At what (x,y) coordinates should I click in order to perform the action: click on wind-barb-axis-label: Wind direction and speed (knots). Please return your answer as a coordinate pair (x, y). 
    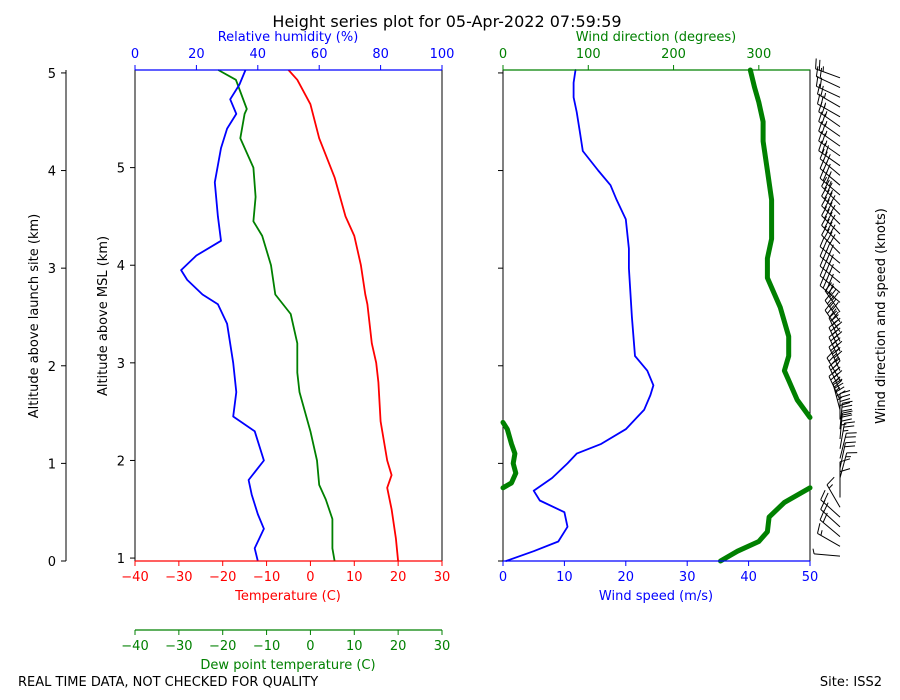
    Looking at the image, I should click on (881, 316).